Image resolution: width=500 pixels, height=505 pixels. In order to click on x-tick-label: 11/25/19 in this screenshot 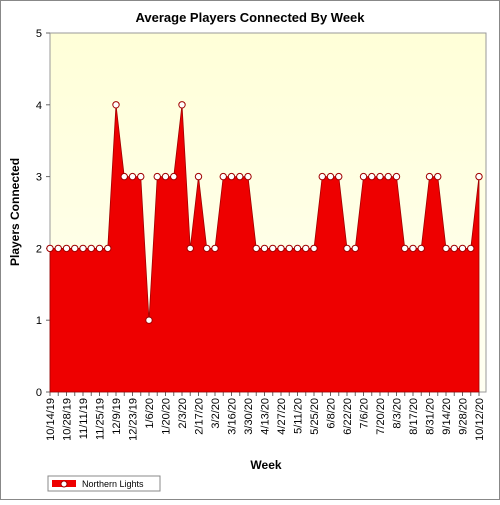, I will do `click(101, 419)`.